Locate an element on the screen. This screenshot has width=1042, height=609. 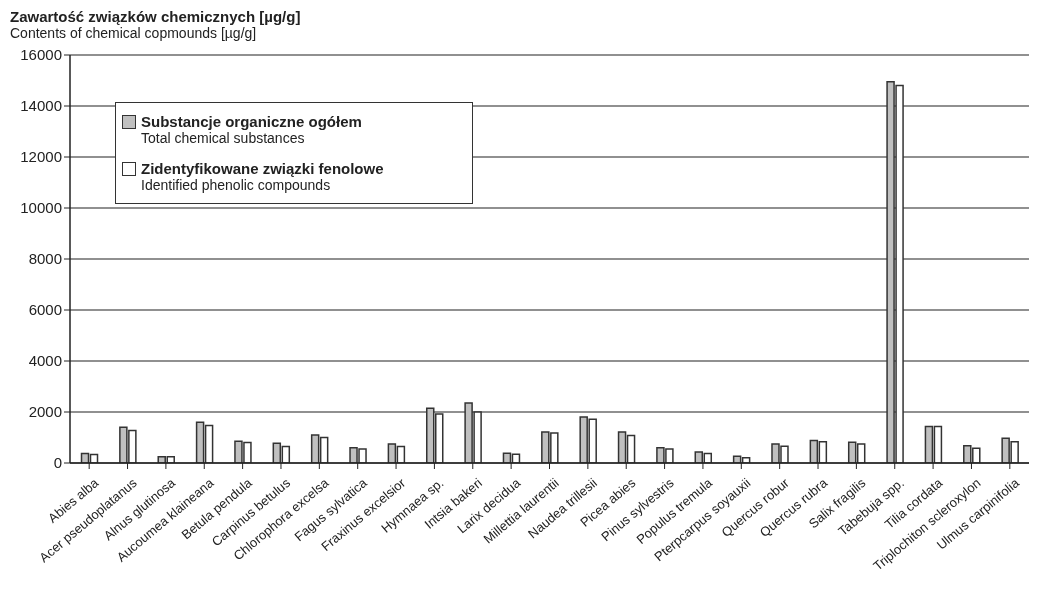
chart-subtitle: Contents of chemical copmounds [µg/g] is located at coordinates (134, 33).